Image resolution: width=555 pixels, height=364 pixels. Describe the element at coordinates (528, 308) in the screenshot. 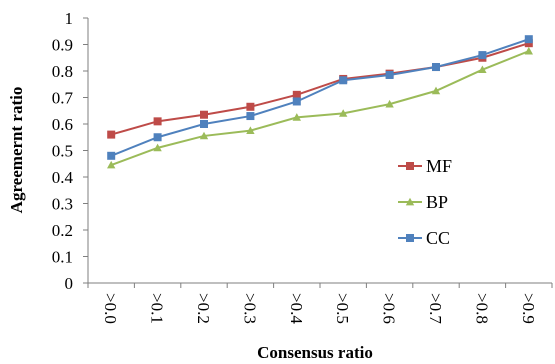

I see `x-tick-label: >0.9` at that location.